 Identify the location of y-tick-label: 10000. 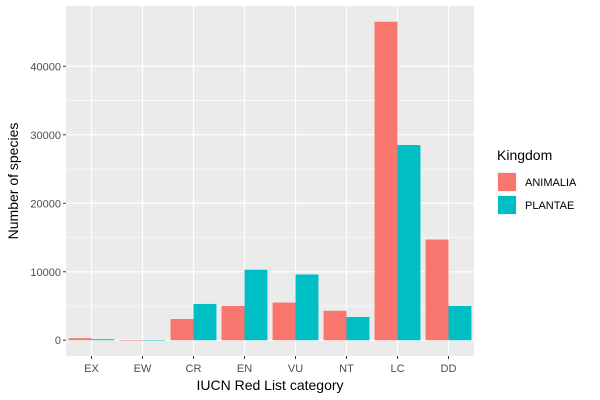
(45, 273).